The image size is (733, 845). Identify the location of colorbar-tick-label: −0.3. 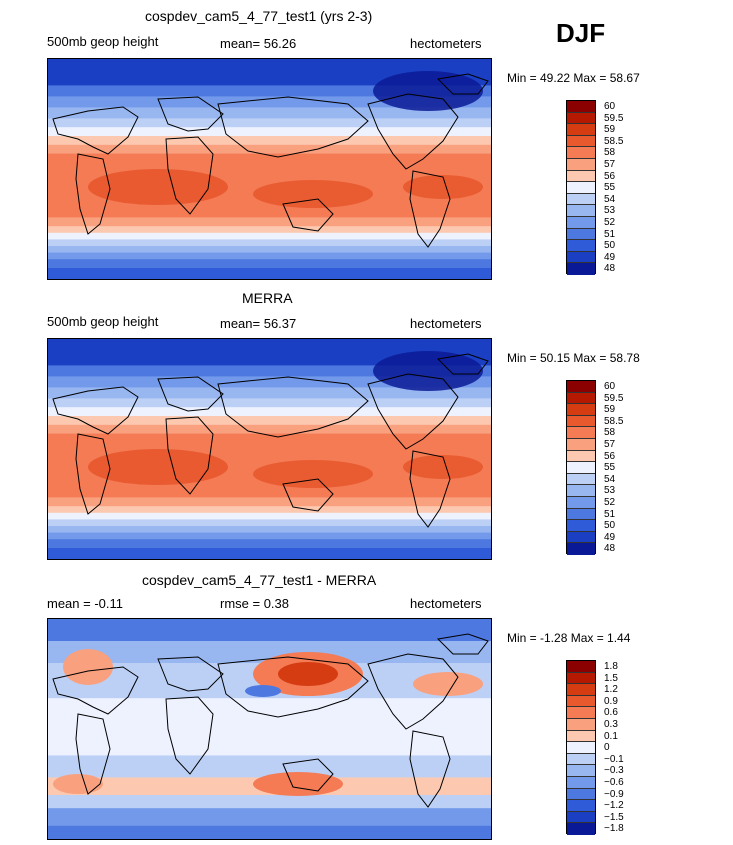
(614, 771).